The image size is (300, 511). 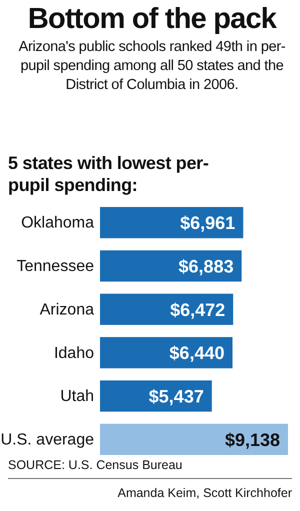 I want to click on y-tick-label: Oklahoma, so click(x=57, y=223).